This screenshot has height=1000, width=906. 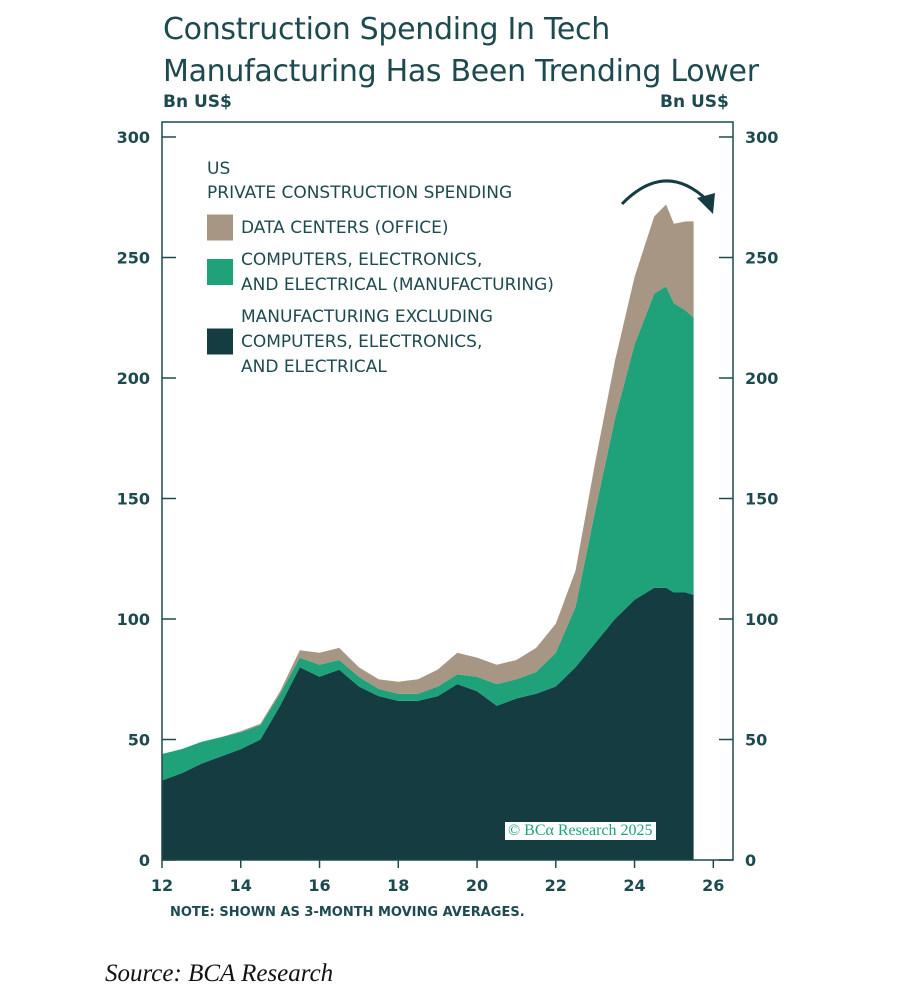 I want to click on x-tick-label: 20, so click(x=477, y=885).